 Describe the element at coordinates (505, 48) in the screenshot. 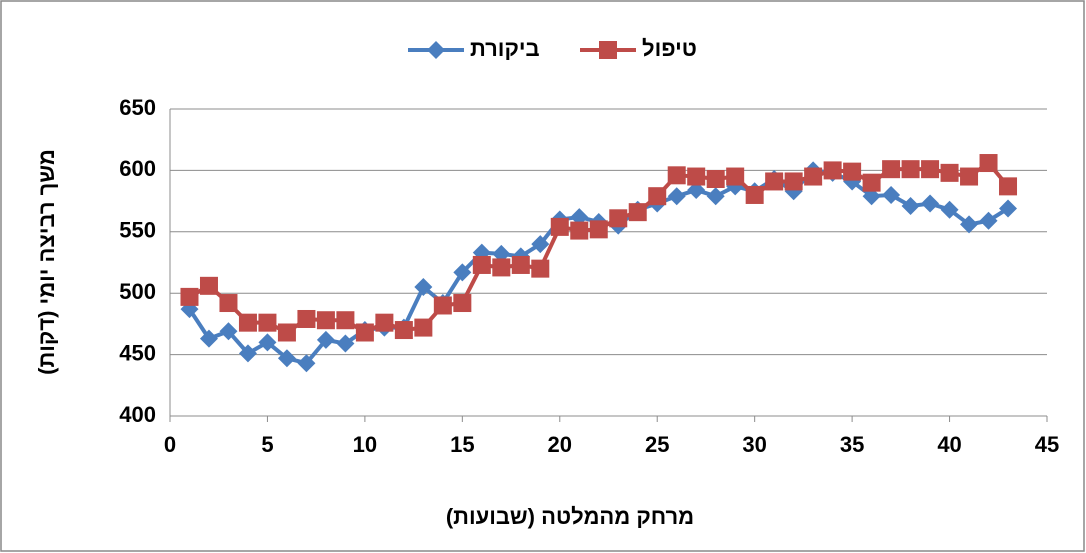

I see `legend-label: ביקורת` at that location.